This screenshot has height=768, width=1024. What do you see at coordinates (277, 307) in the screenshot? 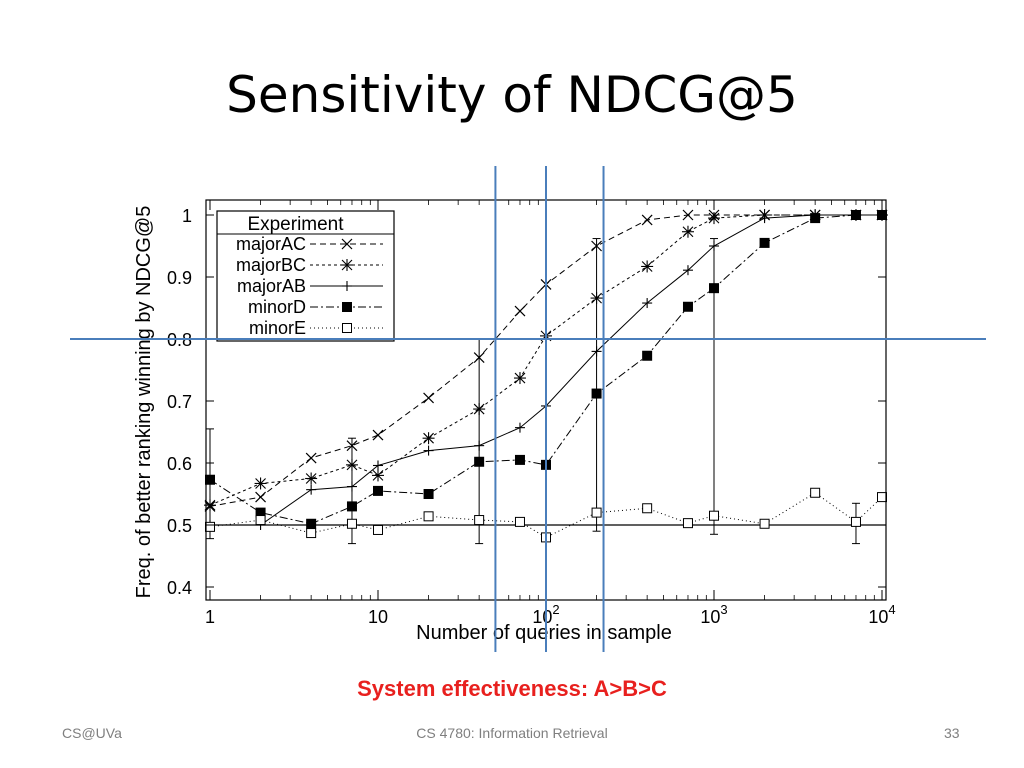
I see `legend-label: minorD` at bounding box center [277, 307].